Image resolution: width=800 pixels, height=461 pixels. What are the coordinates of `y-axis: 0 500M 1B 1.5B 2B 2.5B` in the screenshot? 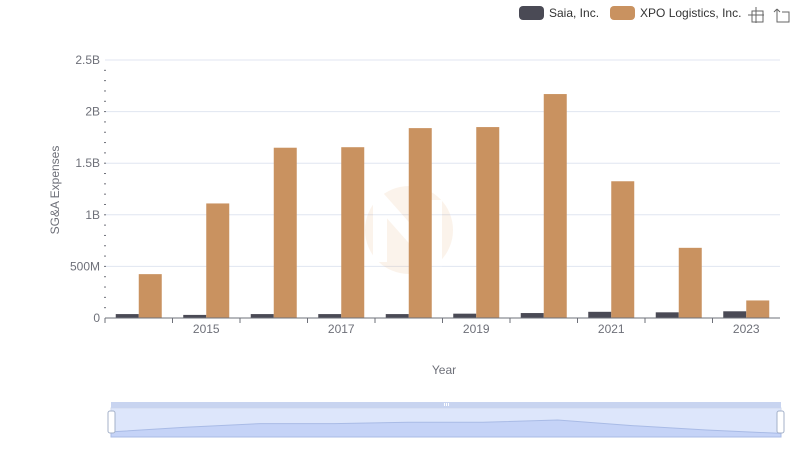 It's located at (85, 189).